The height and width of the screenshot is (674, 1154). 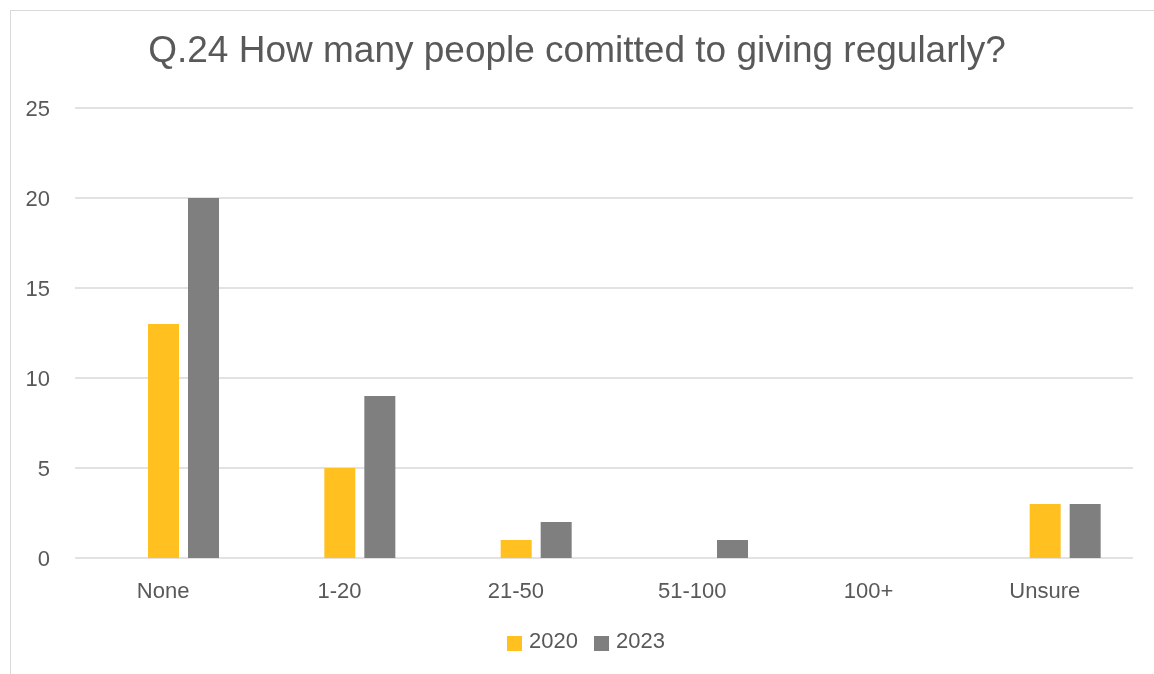 What do you see at coordinates (37, 288) in the screenshot?
I see `y-tick-label: 15` at bounding box center [37, 288].